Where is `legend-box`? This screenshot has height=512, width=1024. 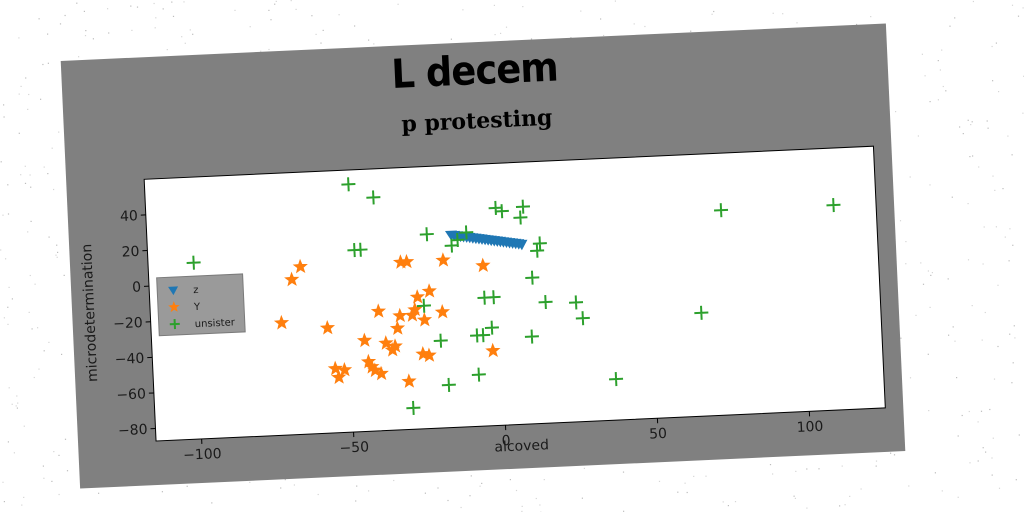 legend-box is located at coordinates (201, 305).